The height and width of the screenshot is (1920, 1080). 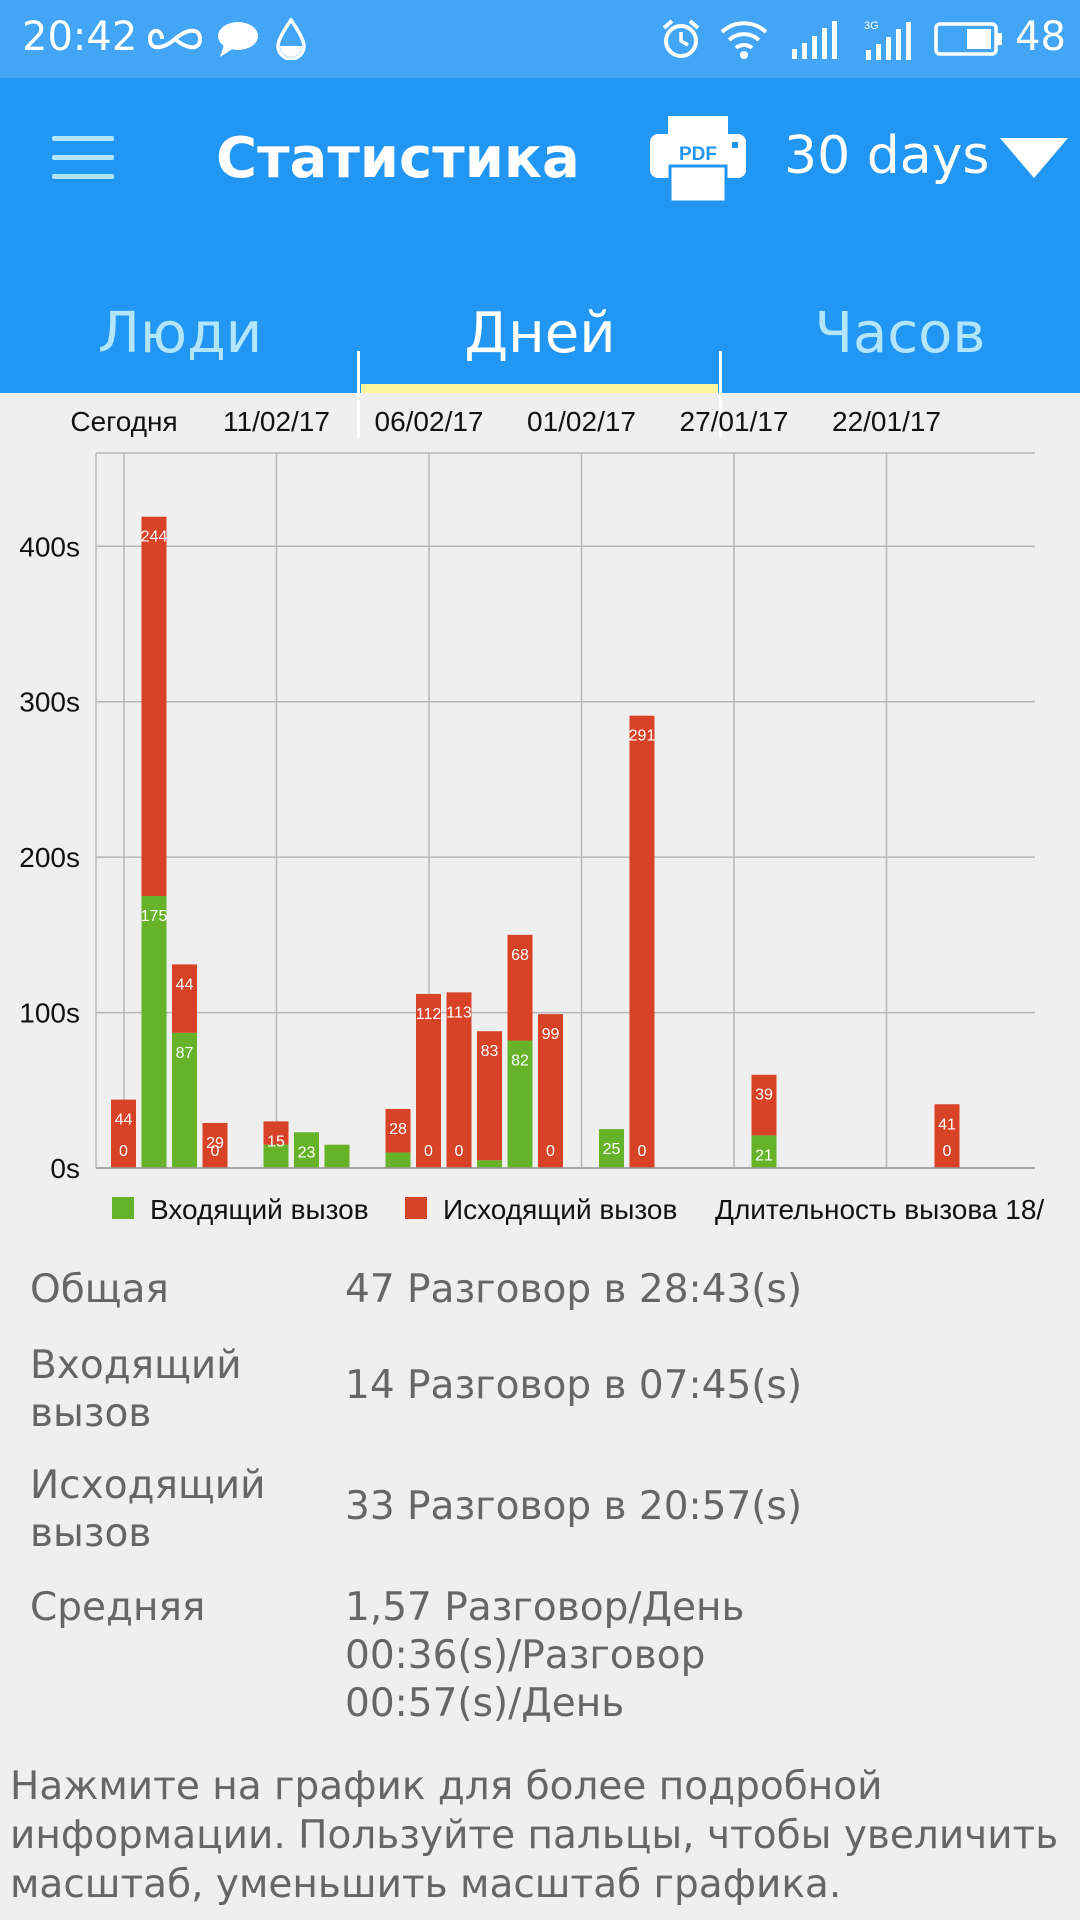 I want to click on stat-incoming-value: 14 Разговор в 07:45(s), so click(x=574, y=1385).